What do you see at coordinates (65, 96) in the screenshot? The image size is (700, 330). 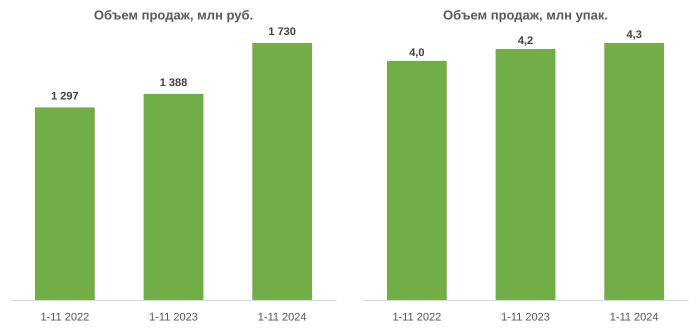 I see `data-label: 1 297` at bounding box center [65, 96].